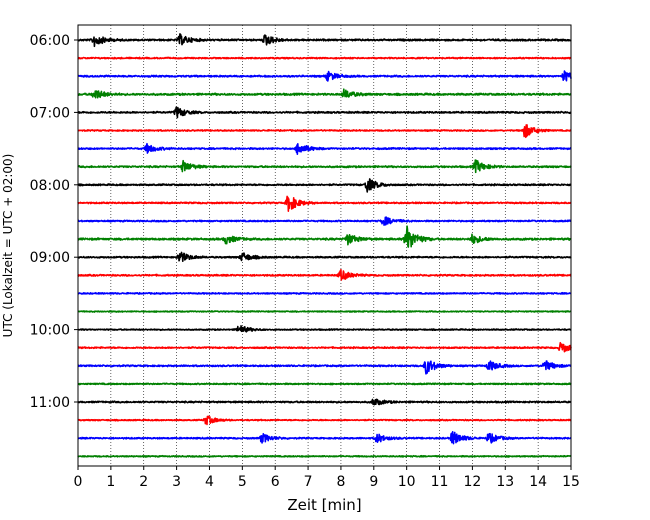 The width and height of the screenshot is (650, 520). Describe the element at coordinates (209, 482) in the screenshot. I see `x-tick-label: 4` at that location.